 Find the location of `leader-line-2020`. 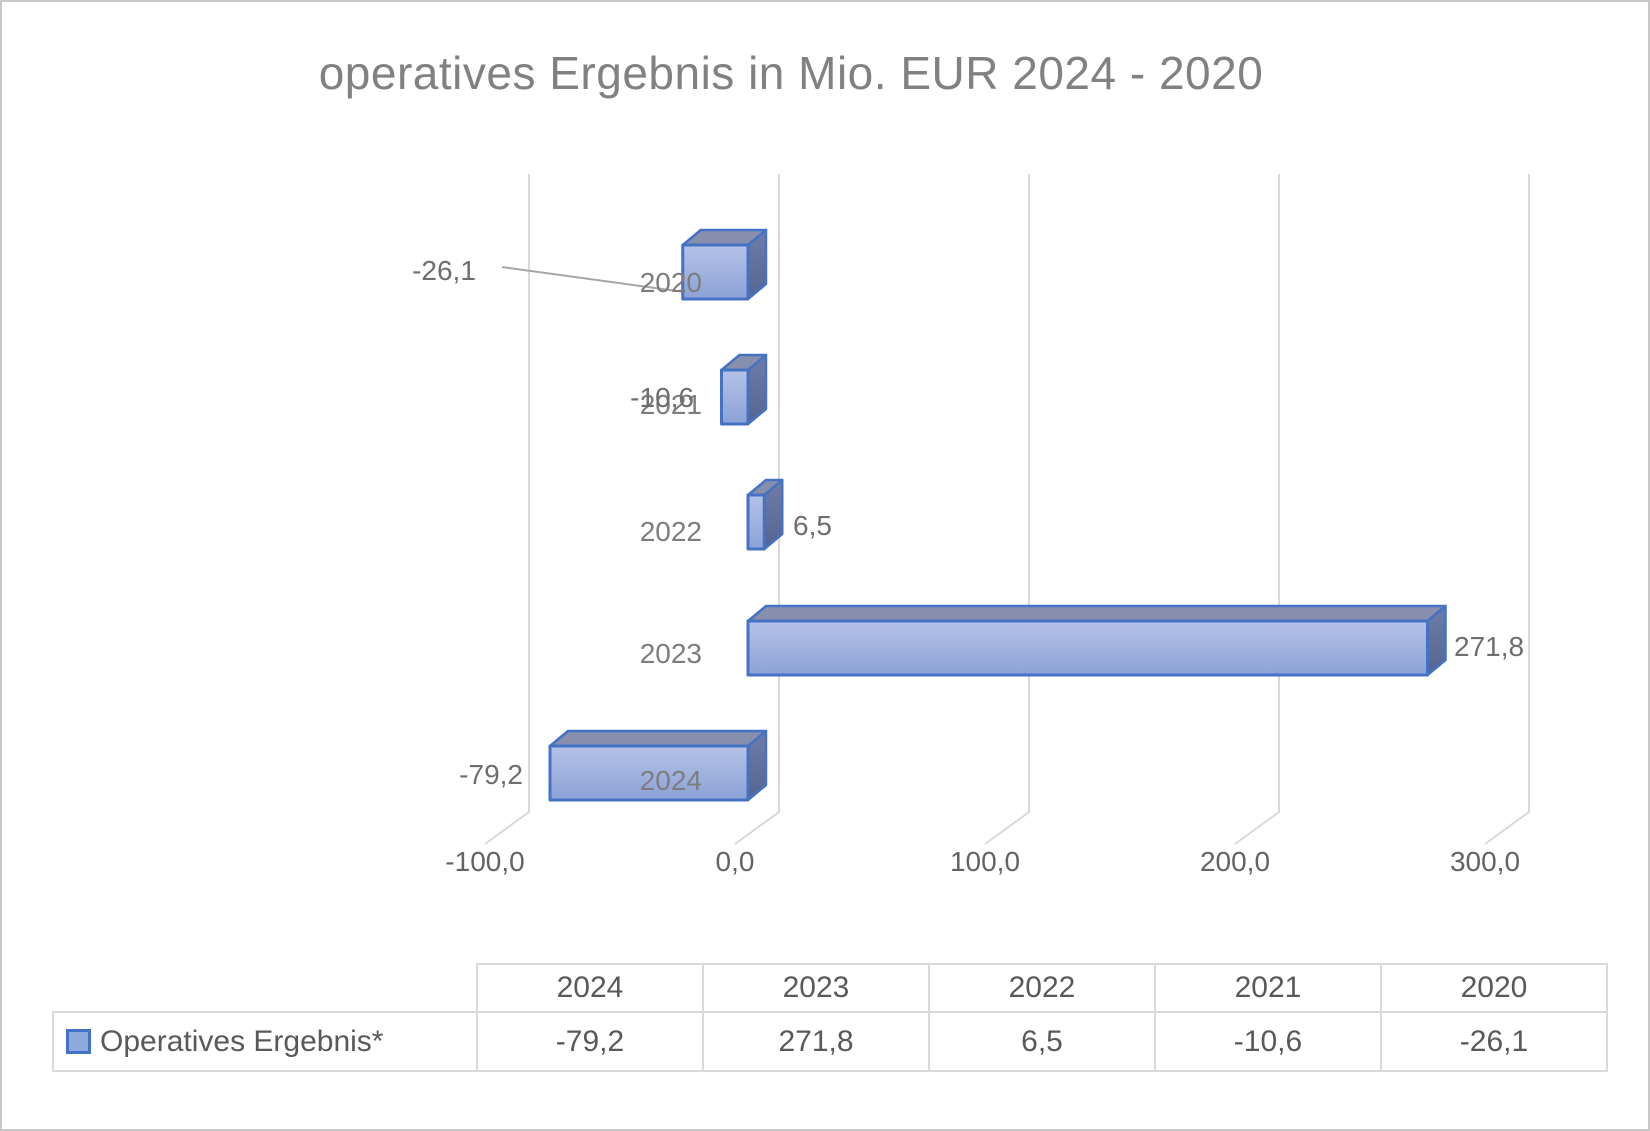

leader-line-2020 is located at coordinates (600, 280).